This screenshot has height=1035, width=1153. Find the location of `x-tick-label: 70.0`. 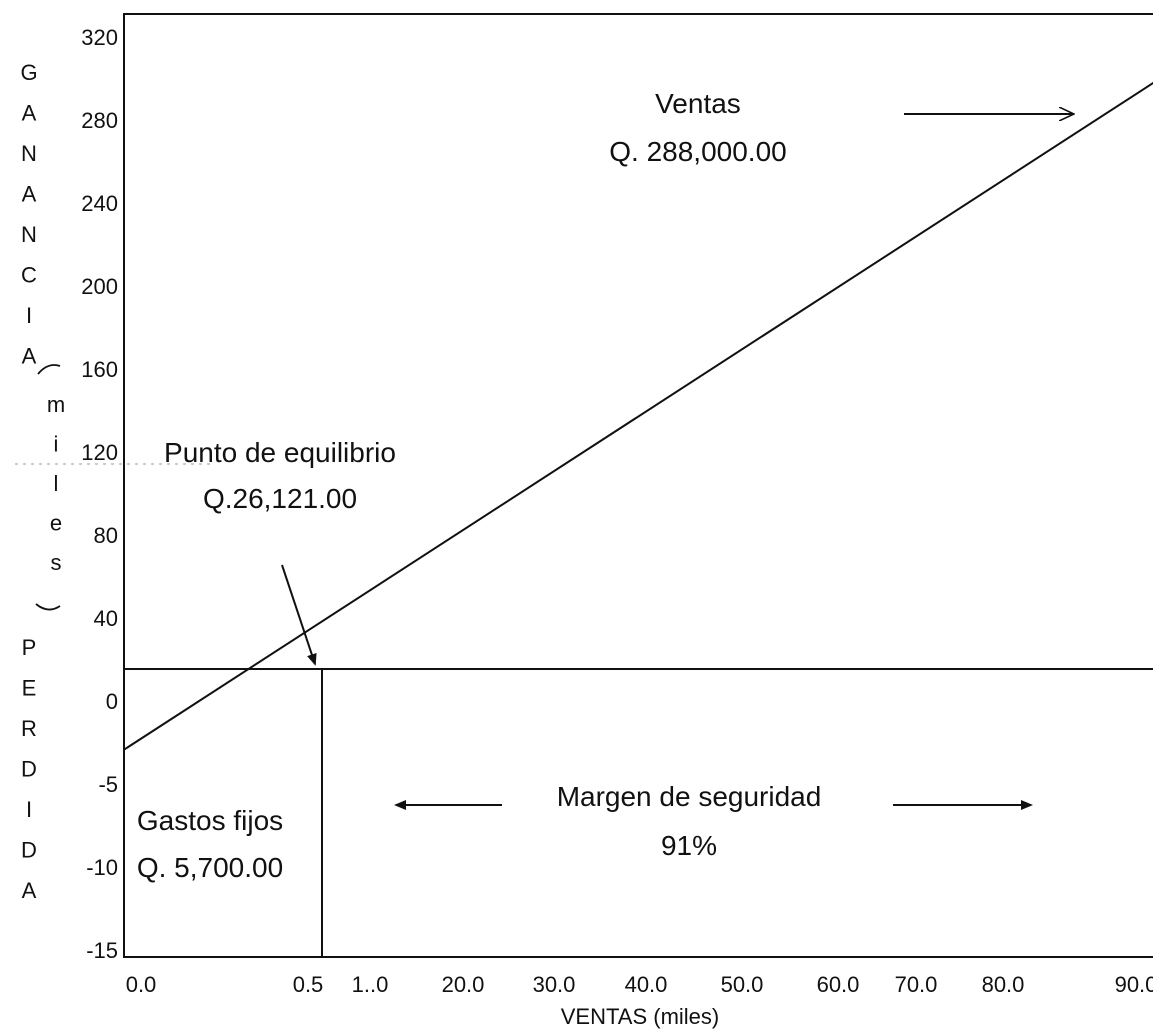

x-tick-label: 70.0 is located at coordinates (916, 984).